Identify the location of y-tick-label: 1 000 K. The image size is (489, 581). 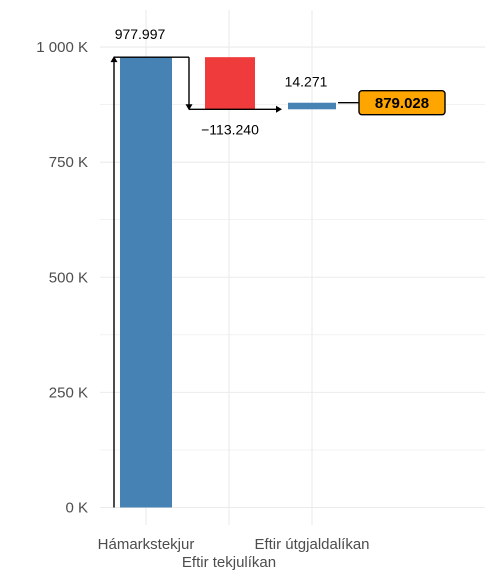
(62, 47).